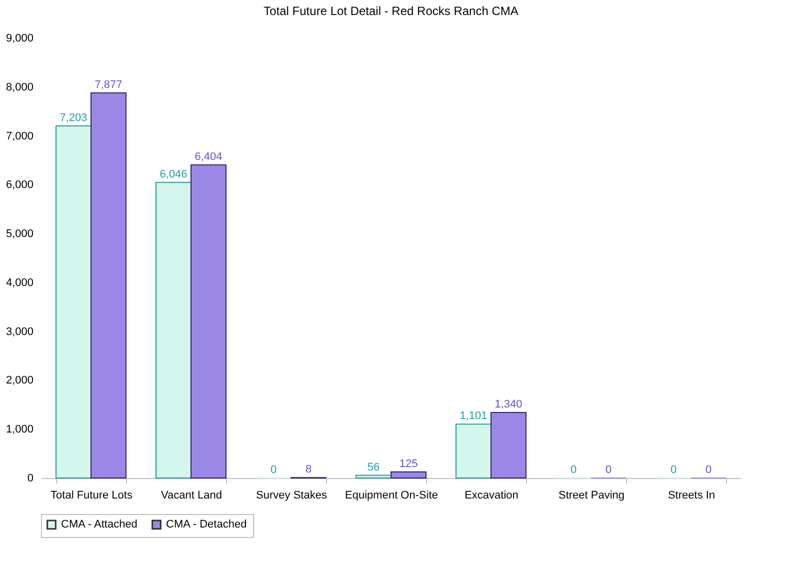  Describe the element at coordinates (20, 430) in the screenshot. I see `y-tick-label: 1,000` at that location.